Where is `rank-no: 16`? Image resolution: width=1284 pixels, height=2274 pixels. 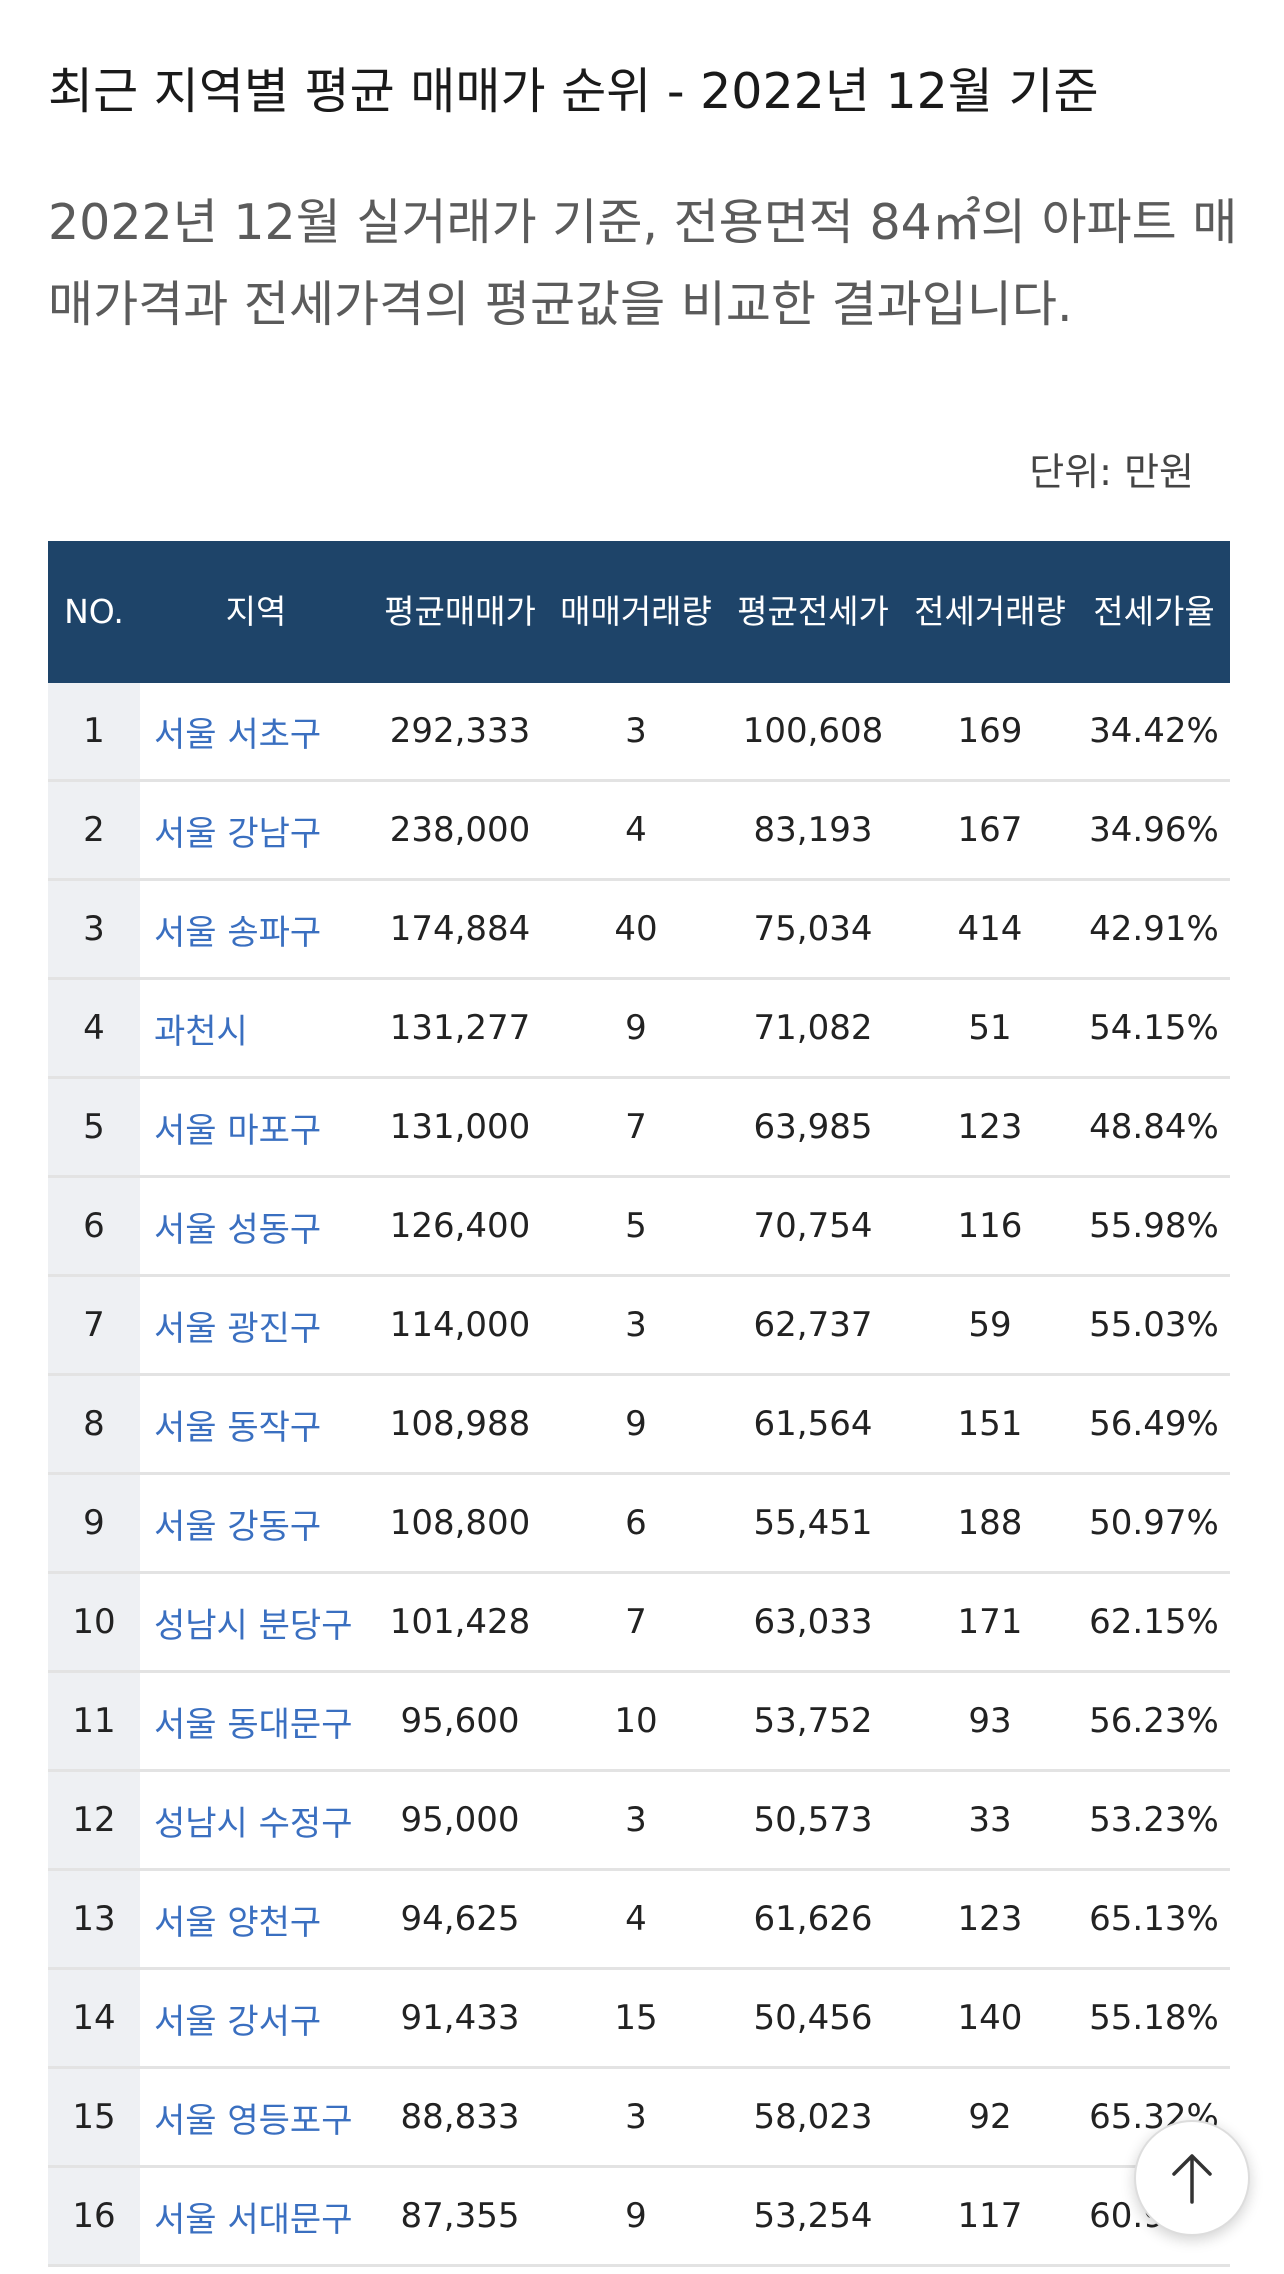 rank-no: 16 is located at coordinates (94, 2216).